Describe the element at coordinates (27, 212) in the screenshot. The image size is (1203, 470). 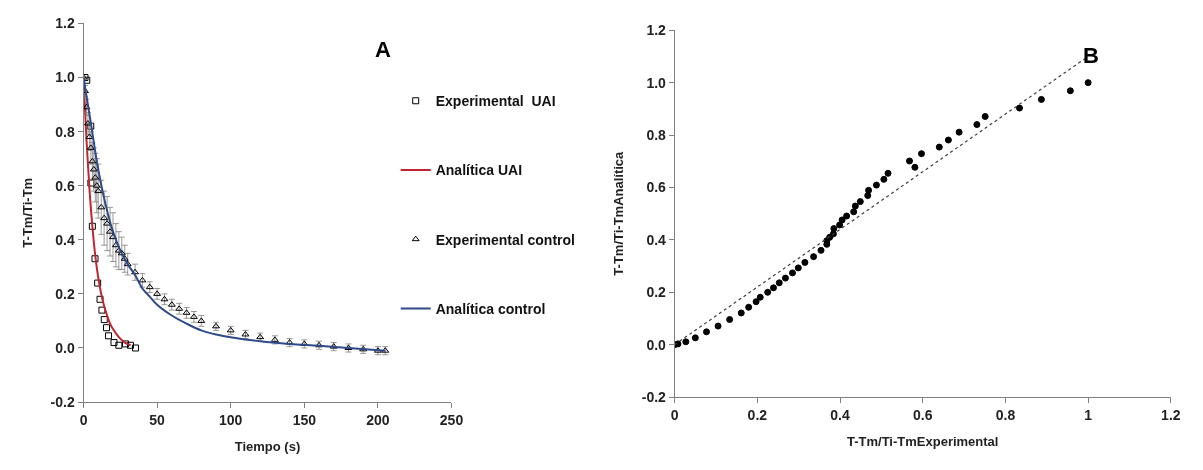
I see `y-axis-title: T-Tm/Ti-Tm` at that location.